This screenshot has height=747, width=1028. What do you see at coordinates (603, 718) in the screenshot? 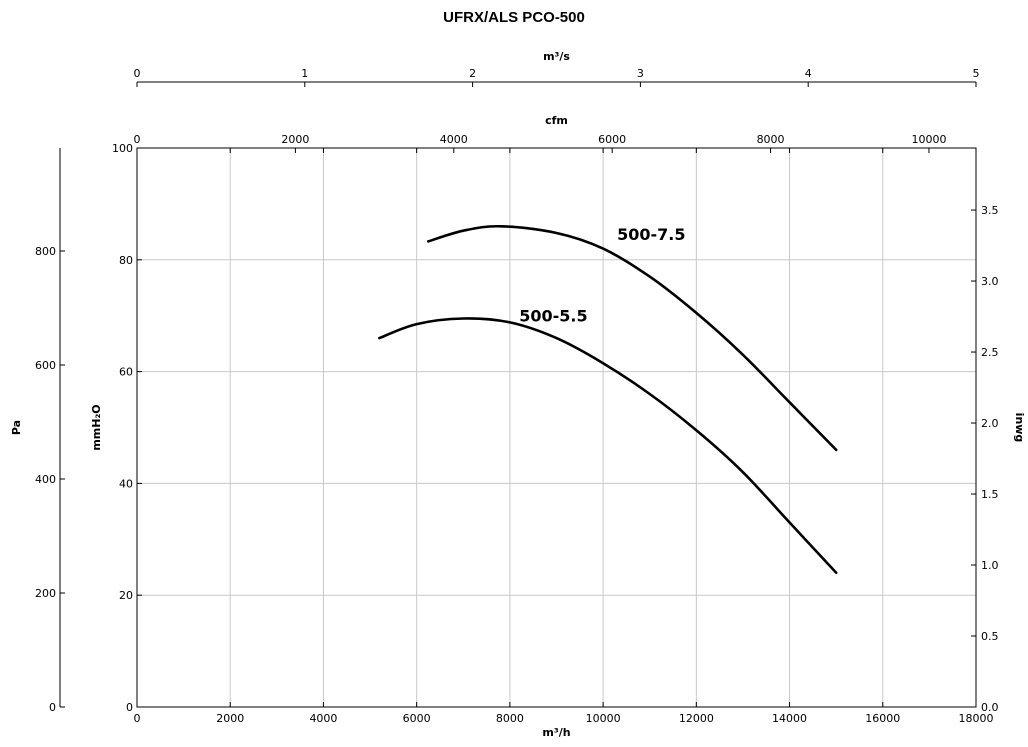
I see `x-tick-label: 10000` at bounding box center [603, 718].